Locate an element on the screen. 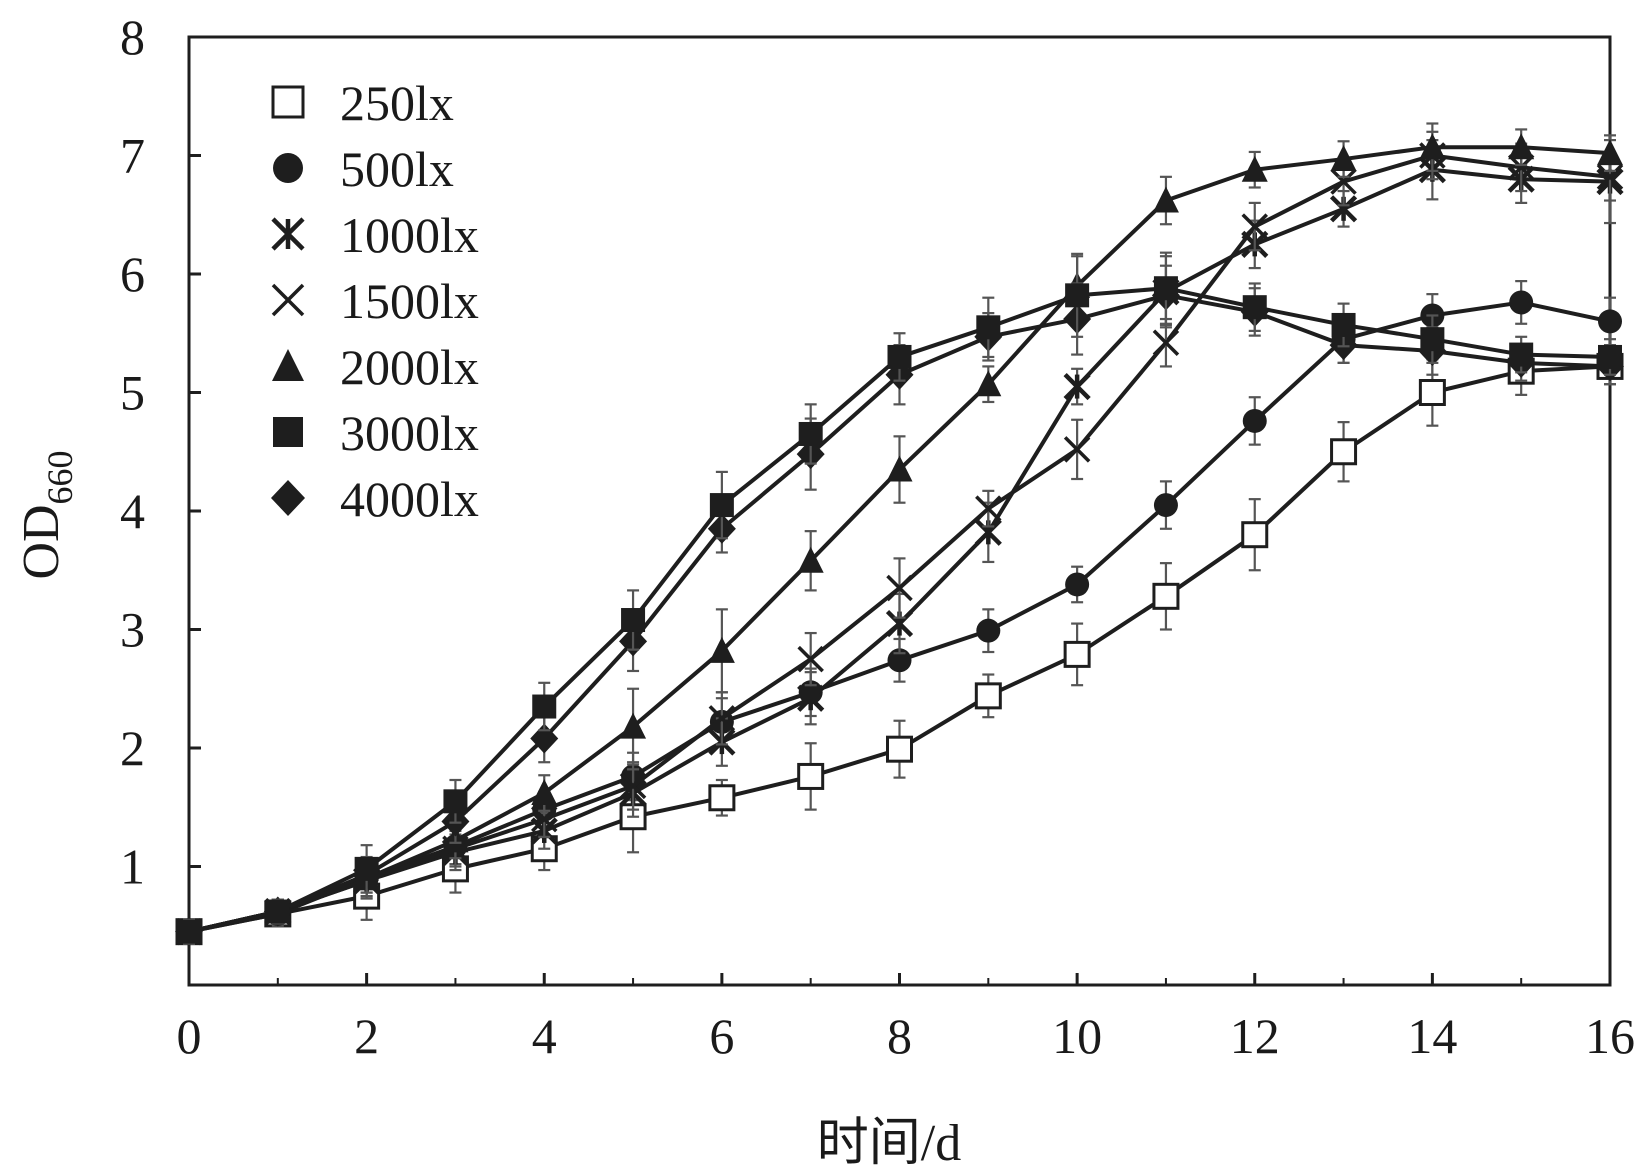  y-axis-title: OD660 is located at coordinates (46, 514).